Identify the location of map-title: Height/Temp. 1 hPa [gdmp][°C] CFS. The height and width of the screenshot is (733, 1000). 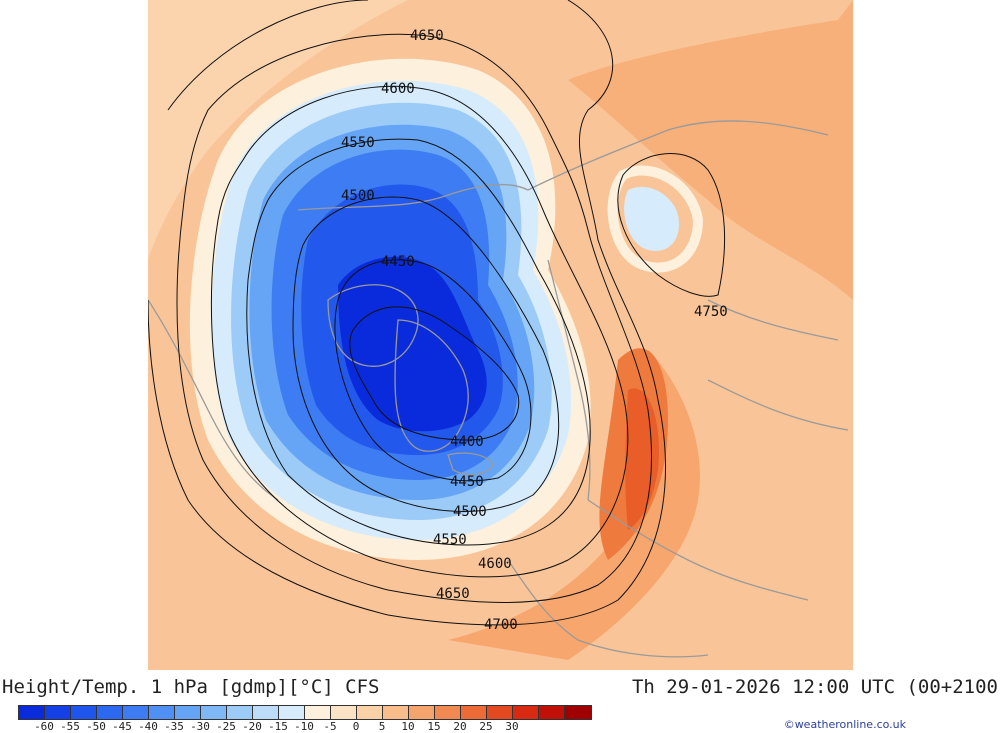
(191, 687).